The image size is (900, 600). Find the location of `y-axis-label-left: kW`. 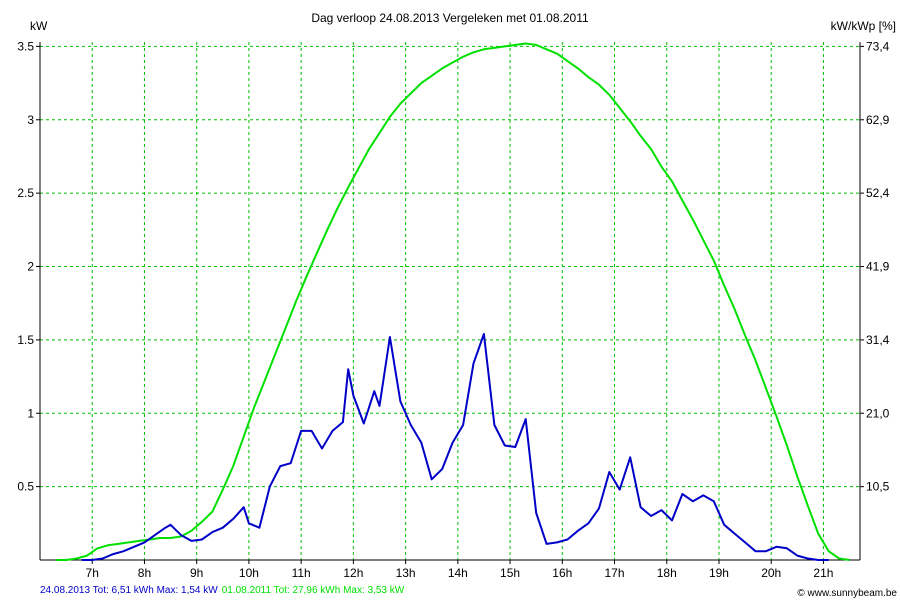

y-axis-label-left: kW is located at coordinates (39, 26).